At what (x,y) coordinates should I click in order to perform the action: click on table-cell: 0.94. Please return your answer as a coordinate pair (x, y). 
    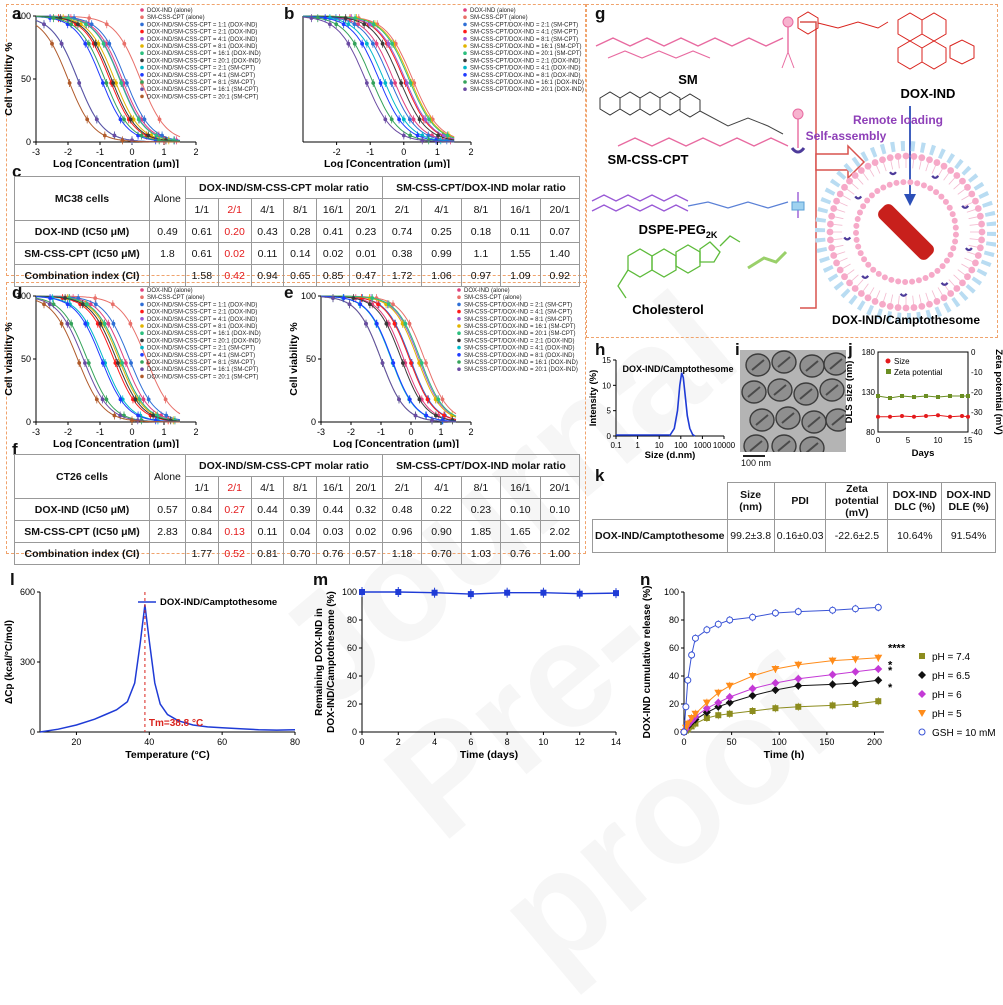
    Looking at the image, I should click on (267, 275).